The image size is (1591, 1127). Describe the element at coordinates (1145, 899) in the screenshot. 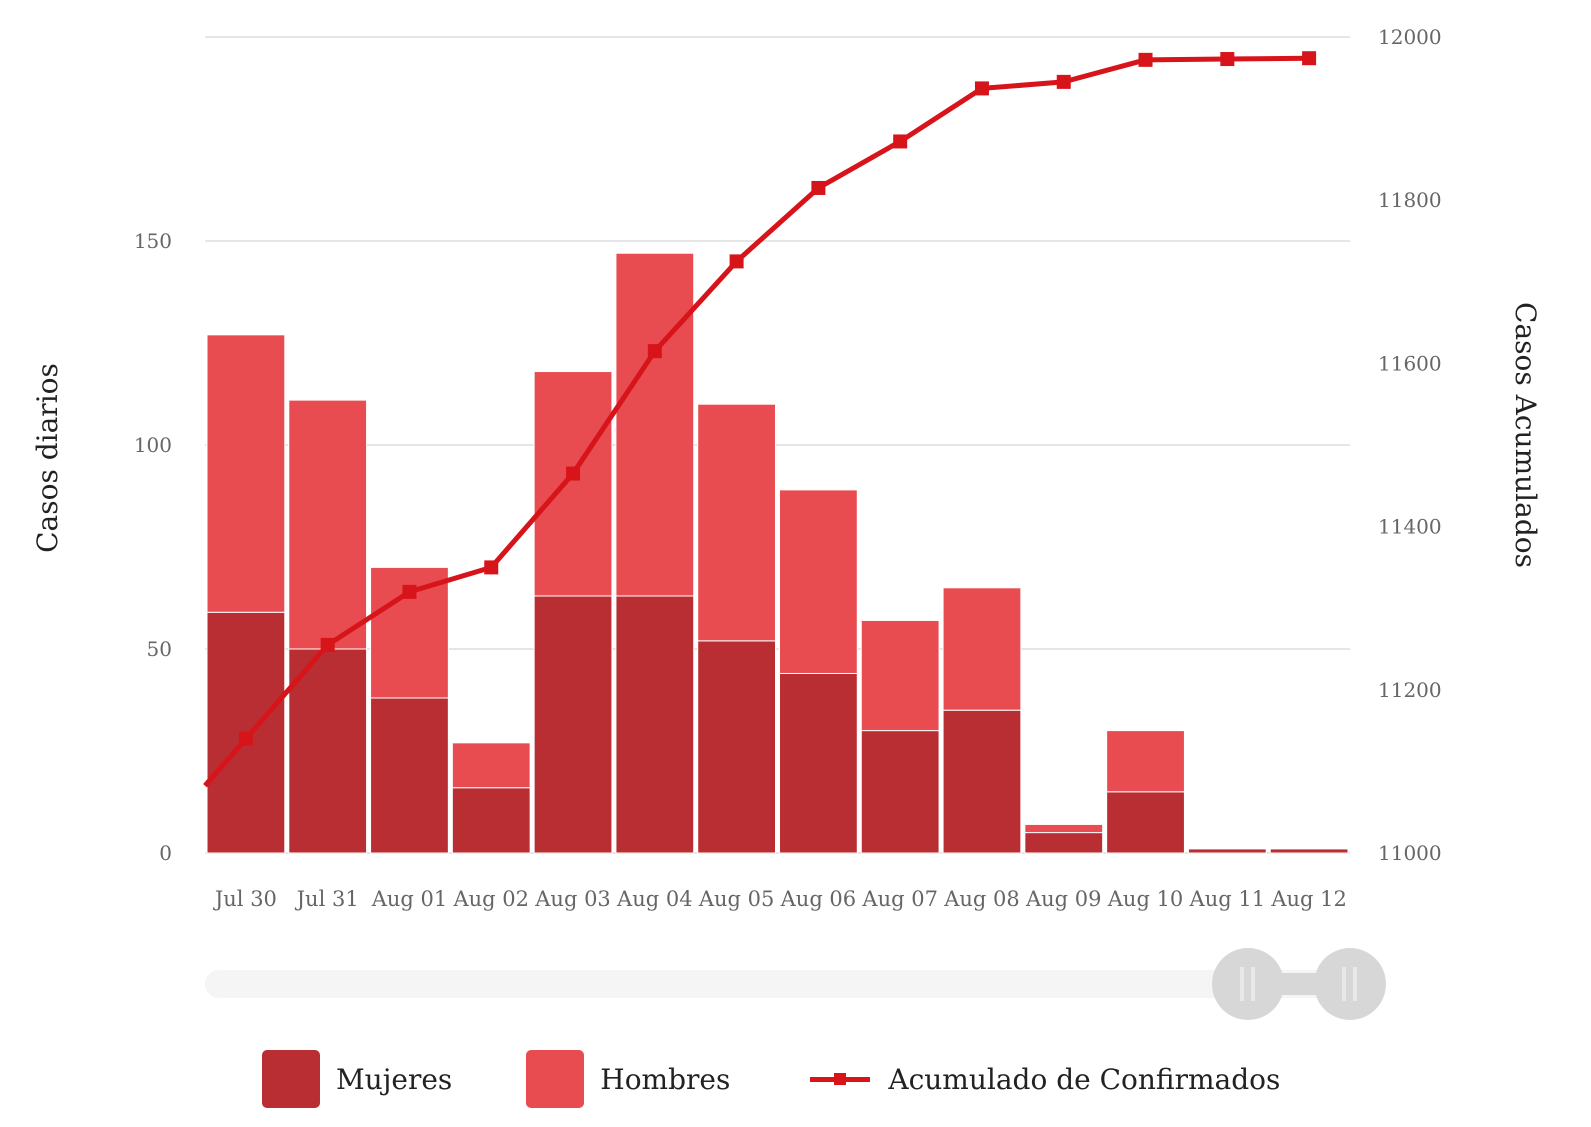

I see `x-tick-label: Aug 10` at that location.